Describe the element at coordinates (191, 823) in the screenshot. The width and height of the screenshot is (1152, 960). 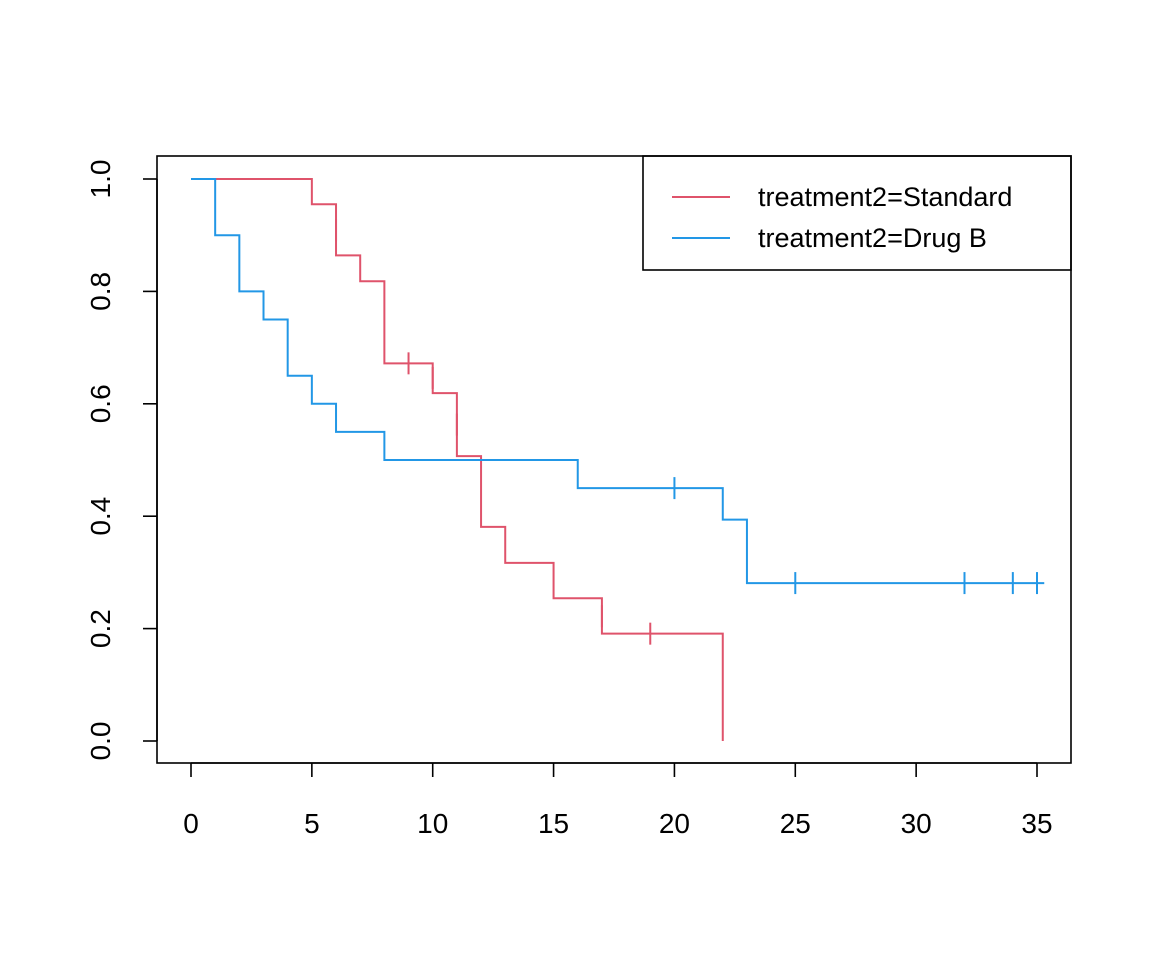
I see `x-tick-label: 0` at that location.